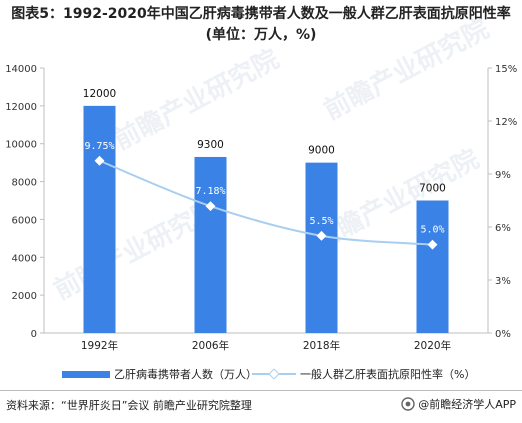  What do you see at coordinates (129, 405) in the screenshot?
I see `source-note: 资料来源：“世界肝炎日”会议 前瞻产业研究院整理` at bounding box center [129, 405].